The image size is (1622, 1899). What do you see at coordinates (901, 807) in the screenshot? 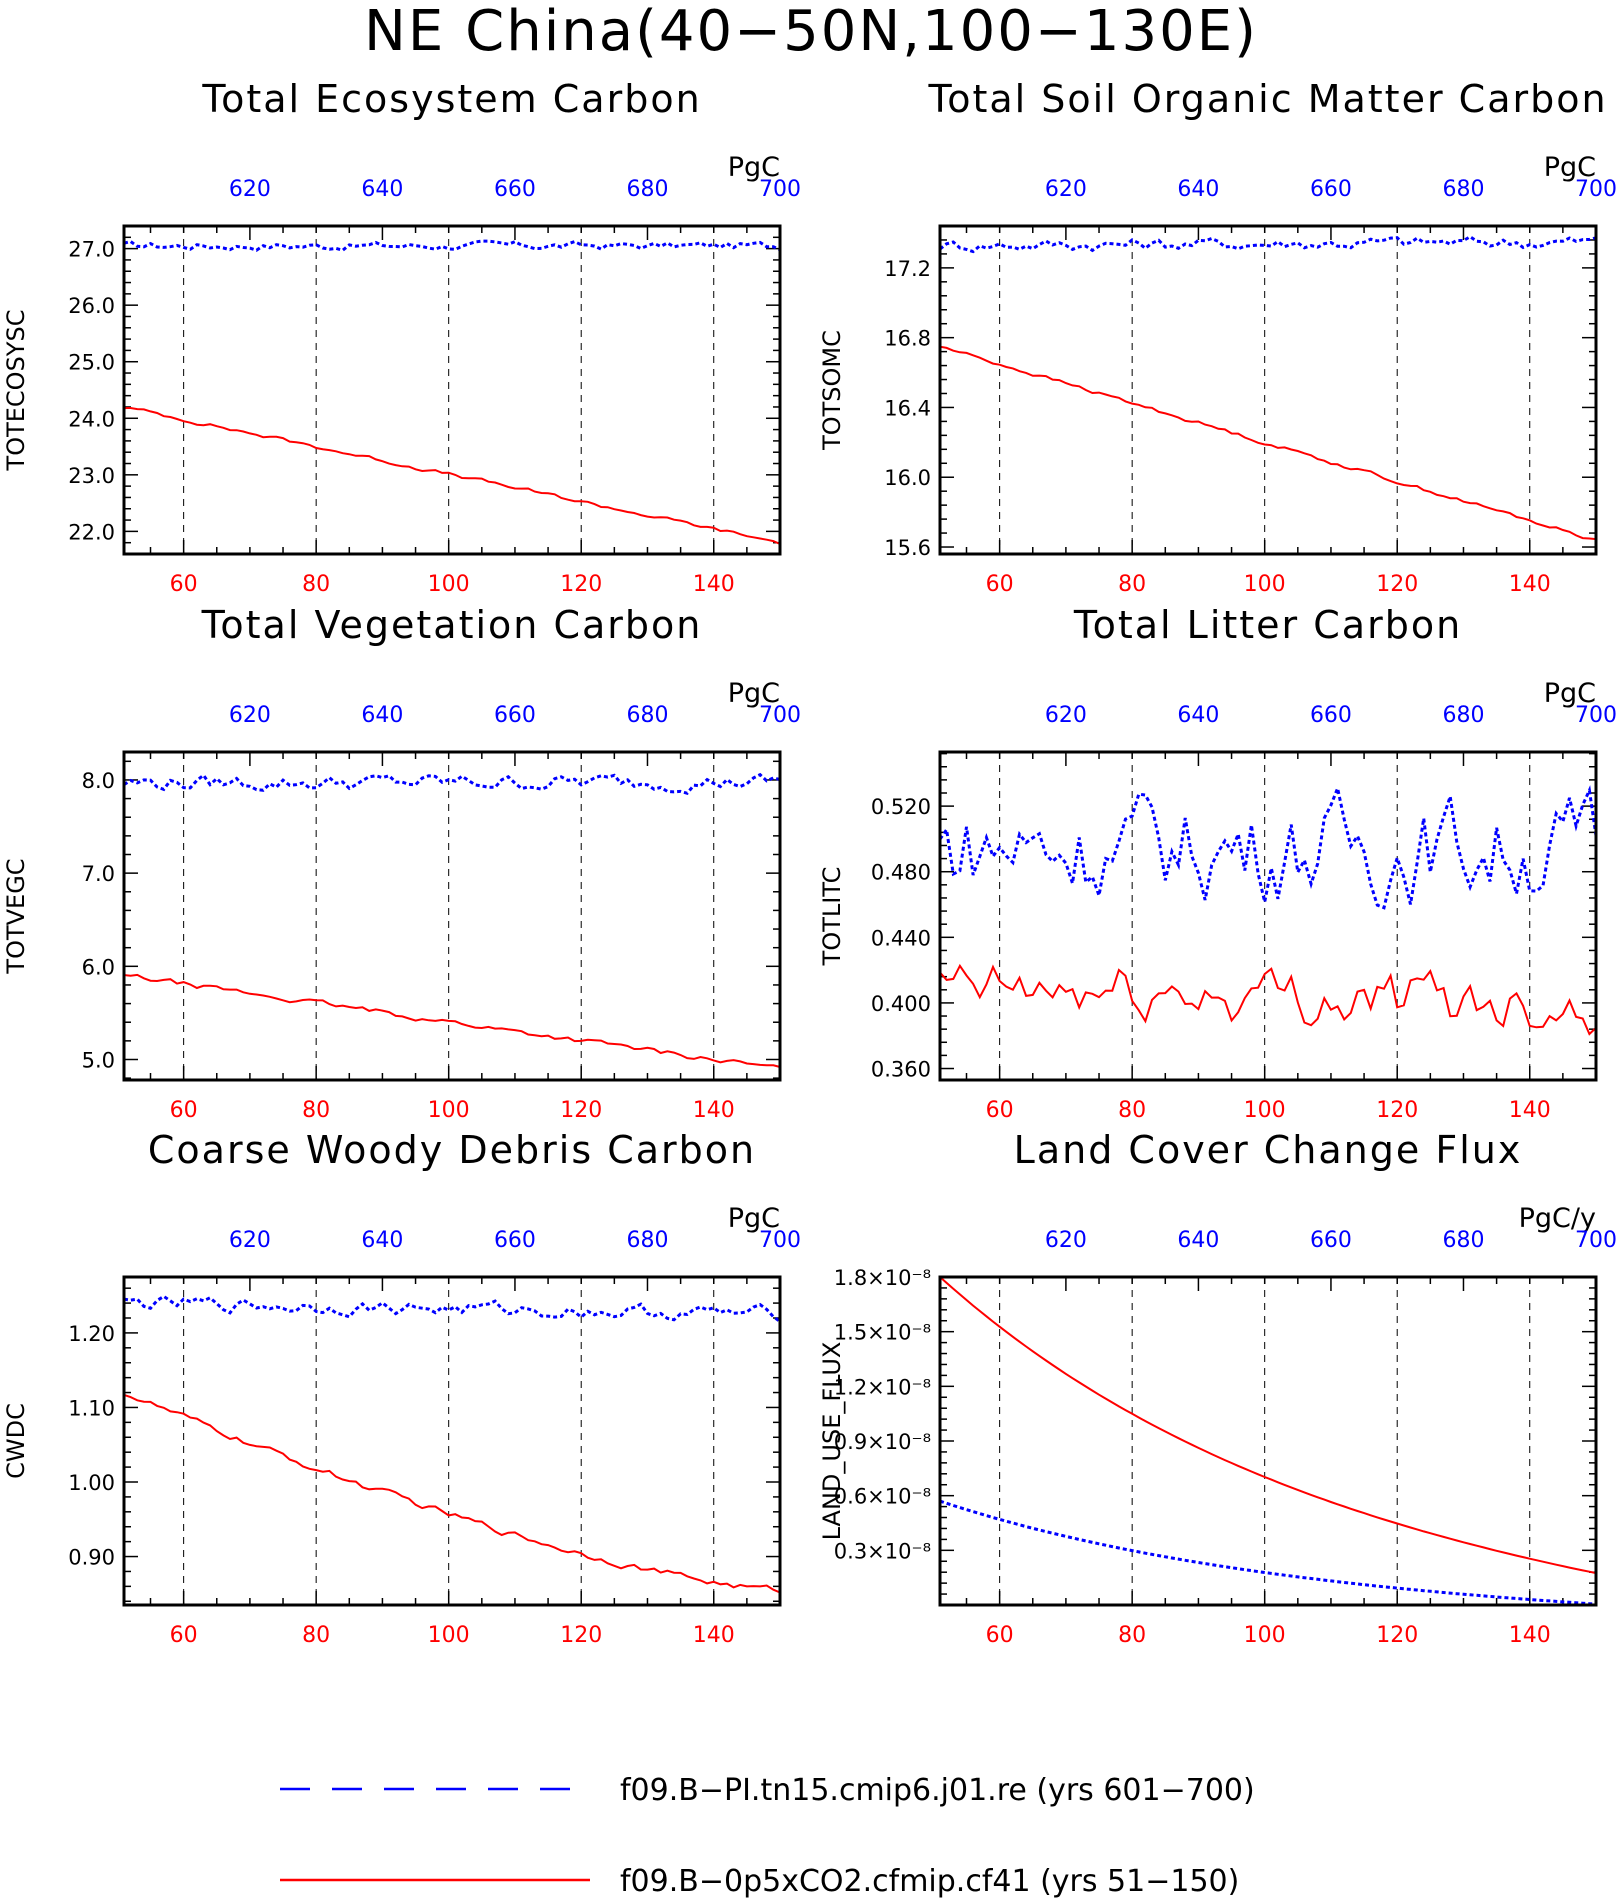
I see `y-tick-label: 0.520` at bounding box center [901, 807].